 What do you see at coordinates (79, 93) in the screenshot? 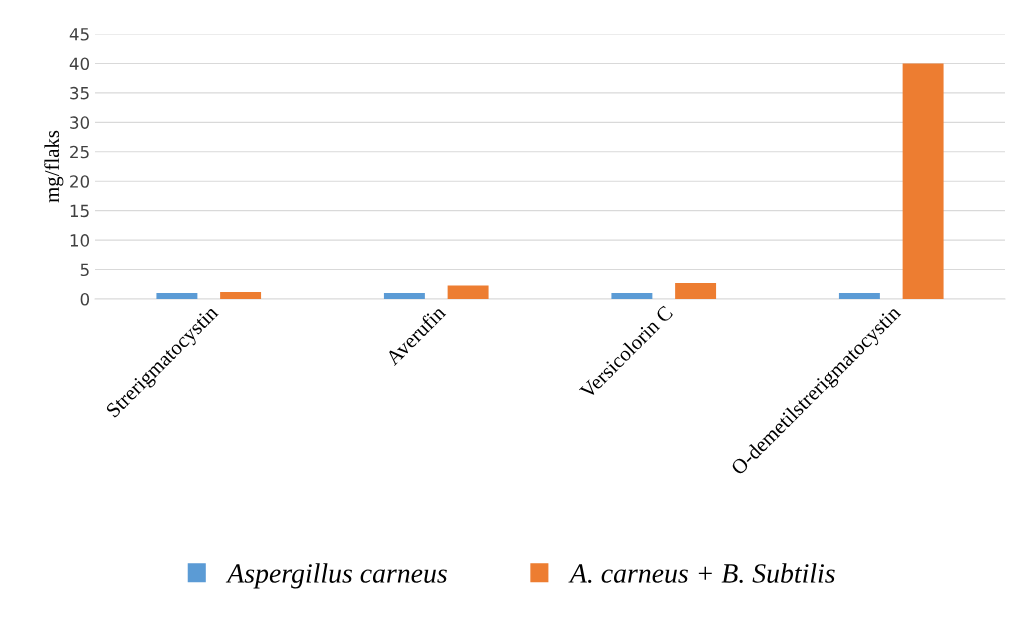
I see `y-tick-label: 35` at bounding box center [79, 93].